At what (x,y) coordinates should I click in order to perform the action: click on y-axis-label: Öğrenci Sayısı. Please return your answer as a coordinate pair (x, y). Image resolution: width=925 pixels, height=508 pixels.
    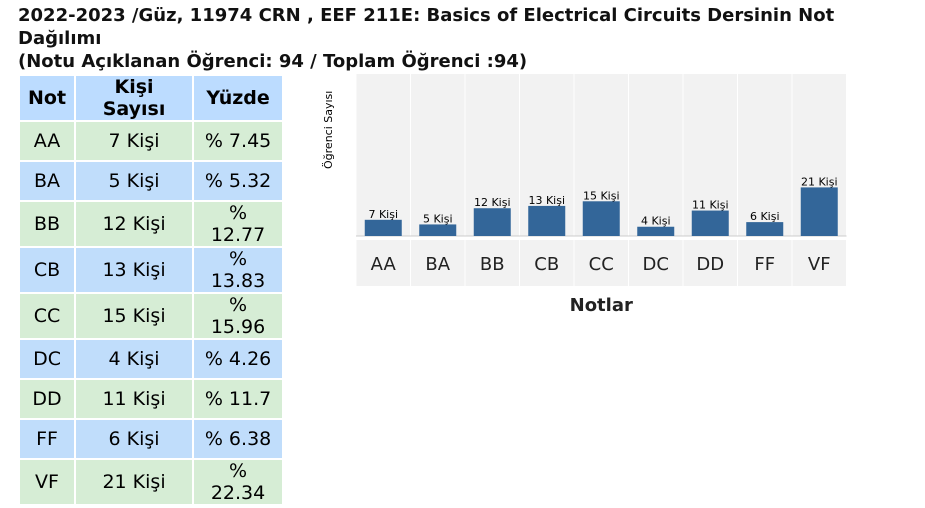
    Looking at the image, I should click on (328, 129).